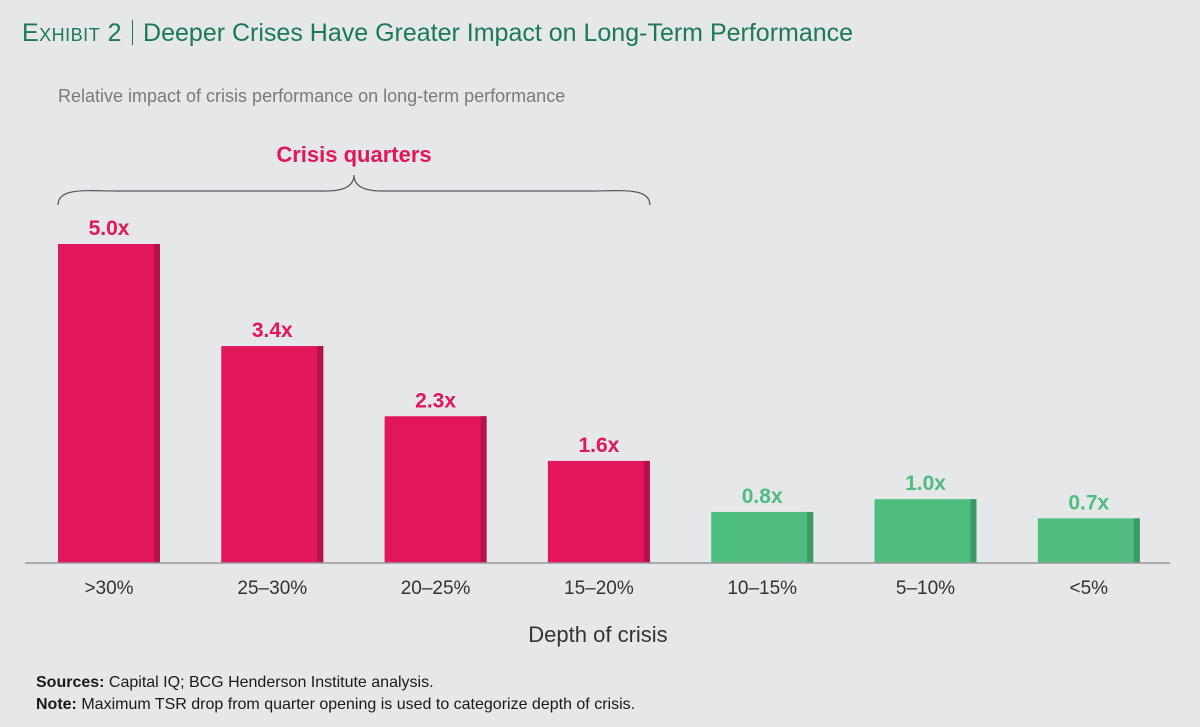 The width and height of the screenshot is (1200, 727). What do you see at coordinates (599, 588) in the screenshot?
I see `x-tick-label-3: 15–20%` at bounding box center [599, 588].